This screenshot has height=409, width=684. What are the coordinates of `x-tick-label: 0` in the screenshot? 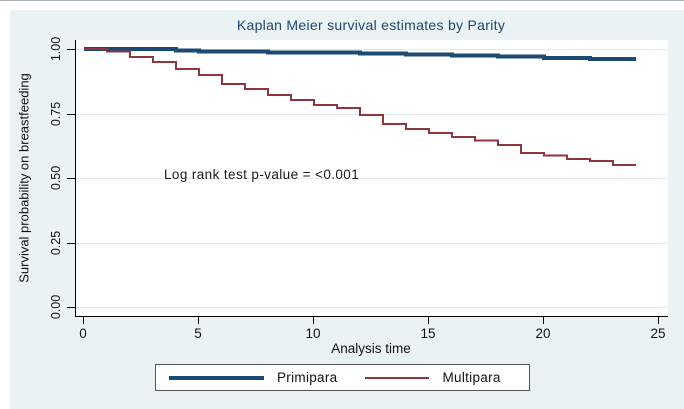 It's located at (83, 333).